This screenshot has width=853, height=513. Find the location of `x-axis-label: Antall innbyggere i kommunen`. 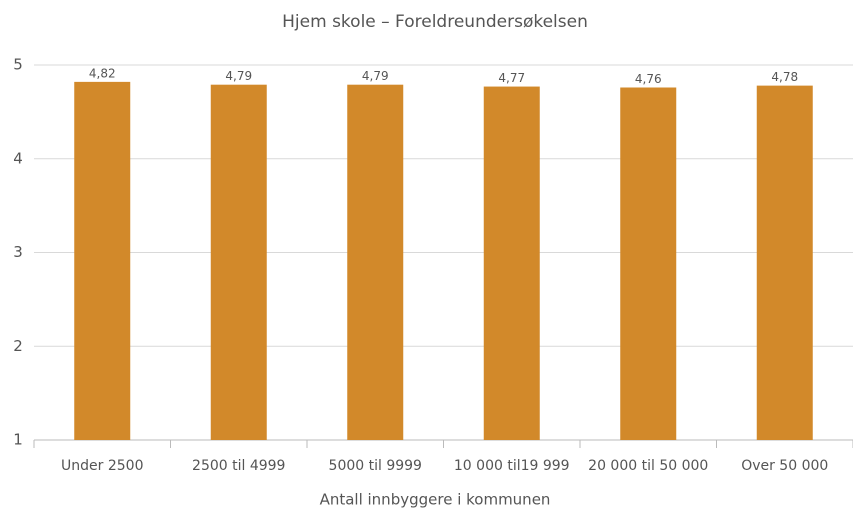

x-axis-label: Antall innbyggere i kommunen is located at coordinates (435, 500).